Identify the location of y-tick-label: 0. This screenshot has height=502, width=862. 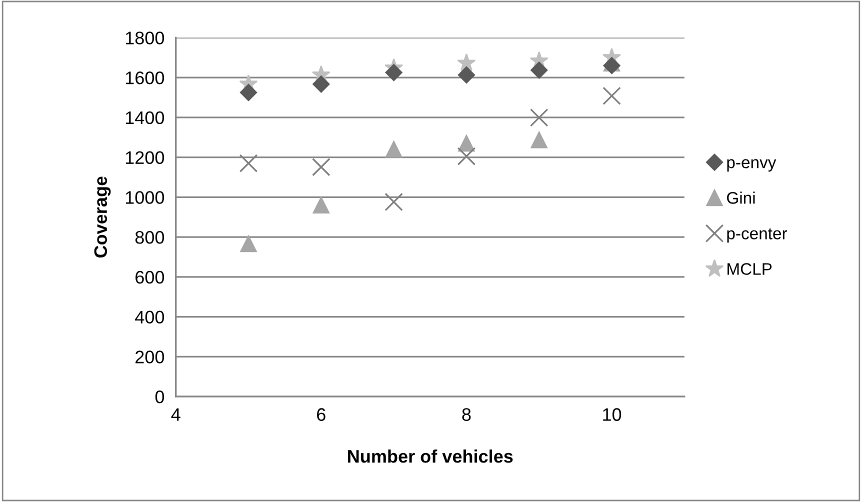
(159, 397).